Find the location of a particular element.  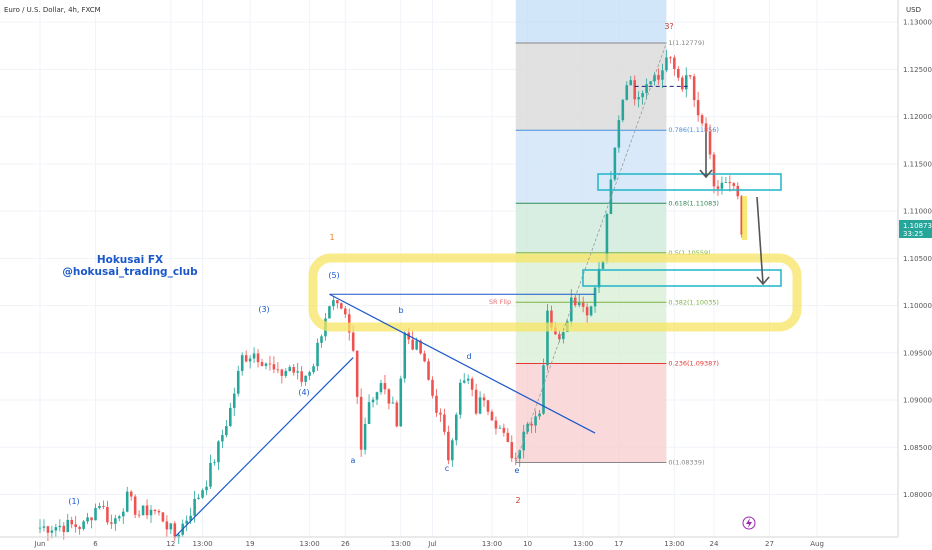

fib-level-label: 0(1.08339) is located at coordinates (686, 462).